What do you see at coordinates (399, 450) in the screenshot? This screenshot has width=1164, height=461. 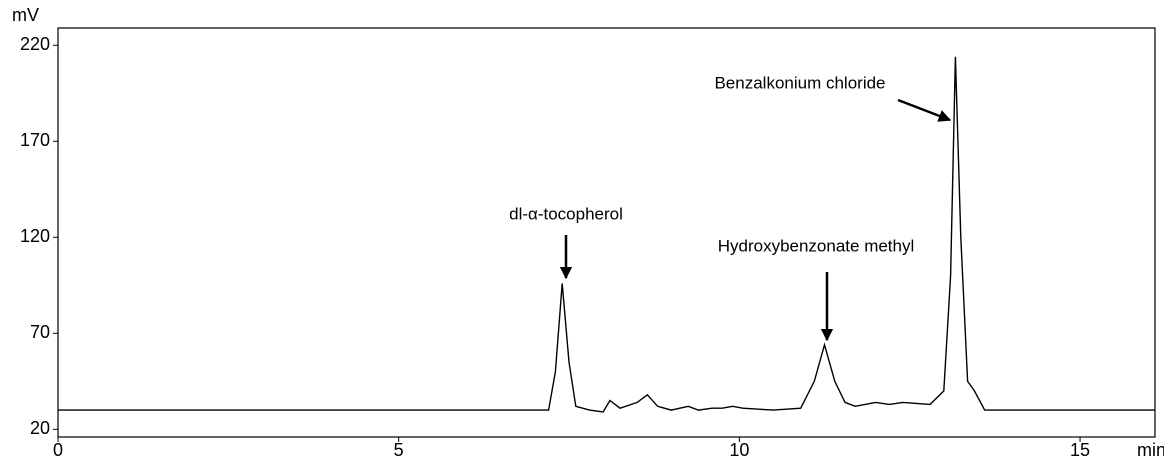 I see `x-tick-label: 5` at bounding box center [399, 450].